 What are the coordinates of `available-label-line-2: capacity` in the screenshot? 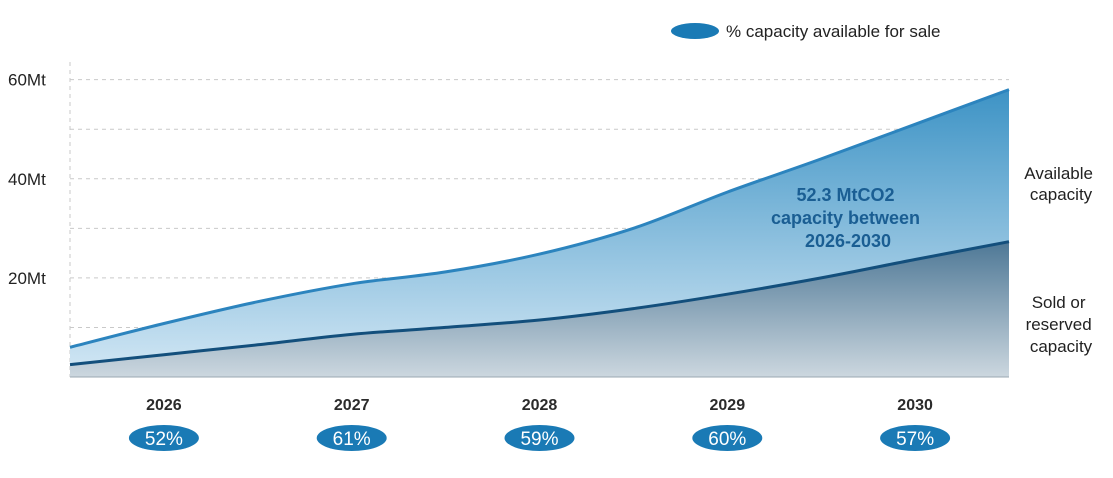 It's located at (1061, 194).